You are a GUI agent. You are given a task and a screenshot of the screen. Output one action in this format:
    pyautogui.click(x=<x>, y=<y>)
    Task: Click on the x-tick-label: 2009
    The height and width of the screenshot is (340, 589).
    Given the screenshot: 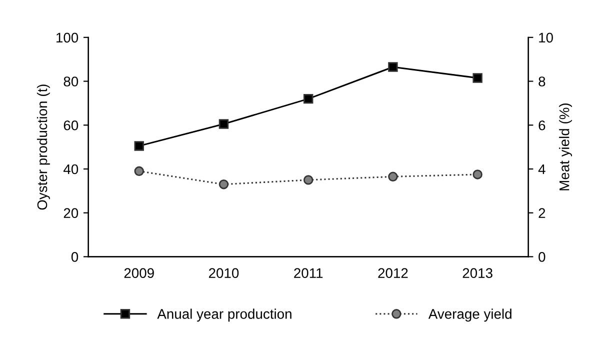 What is the action you would take?
    pyautogui.click(x=139, y=273)
    